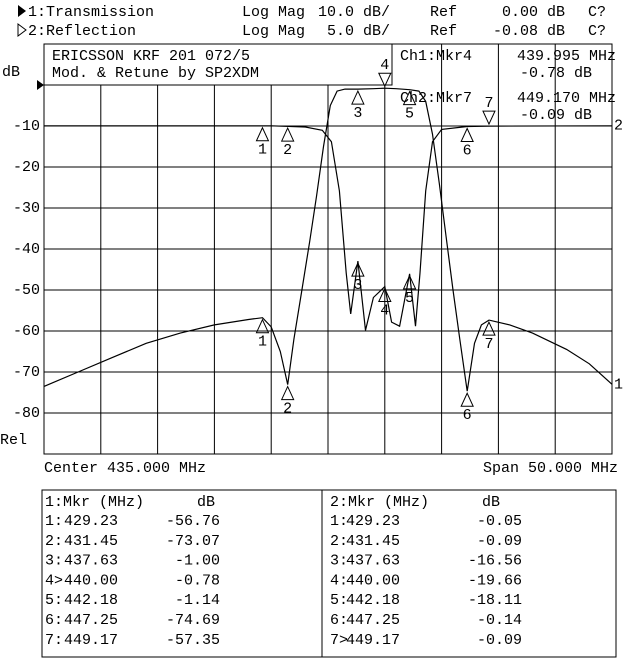 The width and height of the screenshot is (640, 659). What do you see at coordinates (339, 580) in the screenshot?
I see `table-index: 4:` at bounding box center [339, 580].